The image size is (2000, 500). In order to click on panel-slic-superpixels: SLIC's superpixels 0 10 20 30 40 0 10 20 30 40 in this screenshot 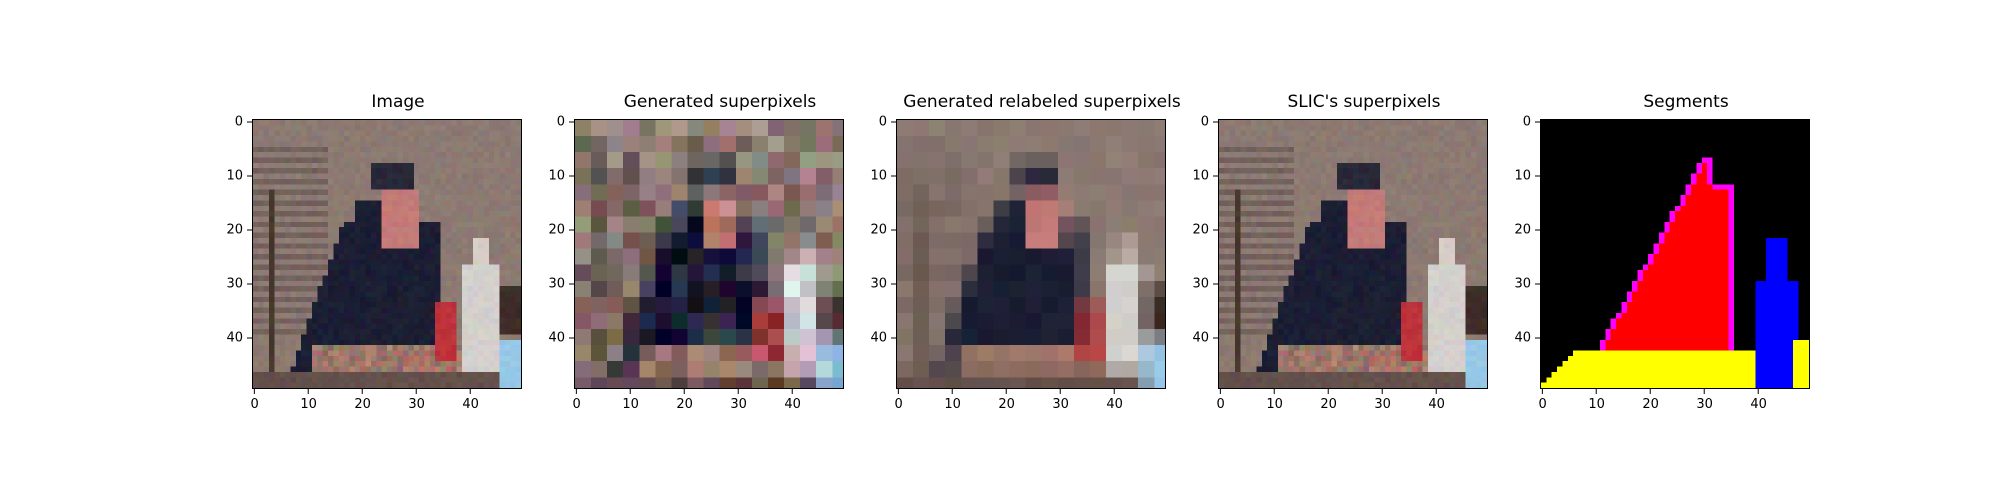, I will do `click(1364, 272)`.